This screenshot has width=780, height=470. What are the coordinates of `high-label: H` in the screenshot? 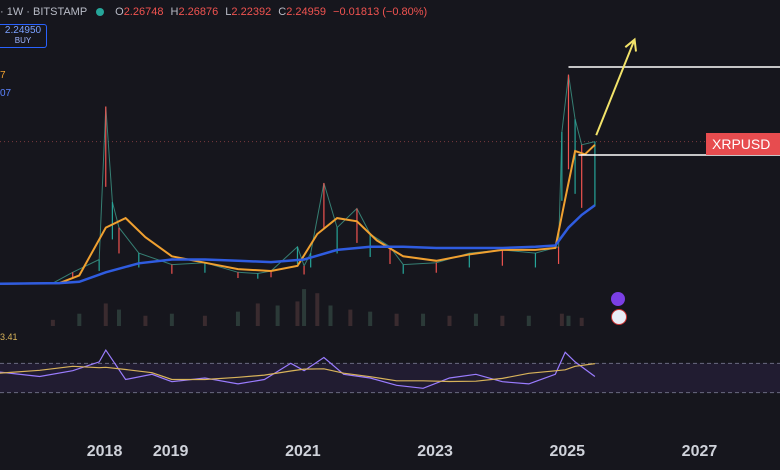 It's located at (174, 12).